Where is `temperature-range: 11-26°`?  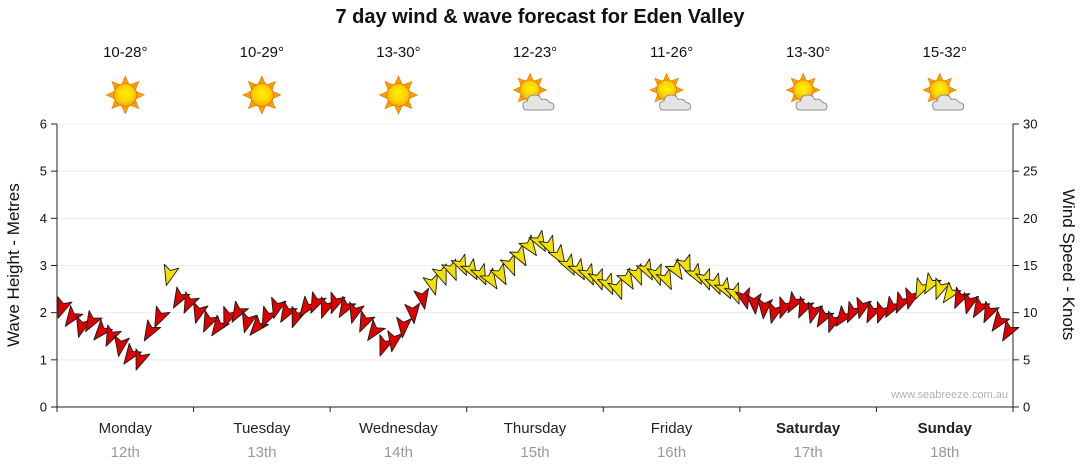
temperature-range: 11-26° is located at coordinates (671, 52).